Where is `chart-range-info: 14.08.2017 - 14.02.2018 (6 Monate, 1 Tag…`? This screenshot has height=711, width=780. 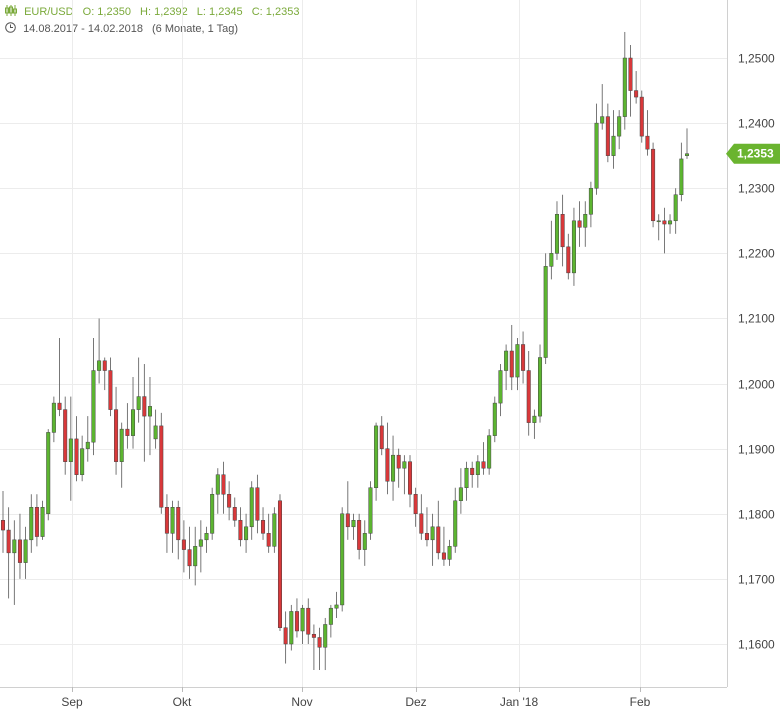
chart-range-info: 14.08.2017 - 14.02.2018 (6 Monate, 1 Tag… is located at coordinates (124, 28).